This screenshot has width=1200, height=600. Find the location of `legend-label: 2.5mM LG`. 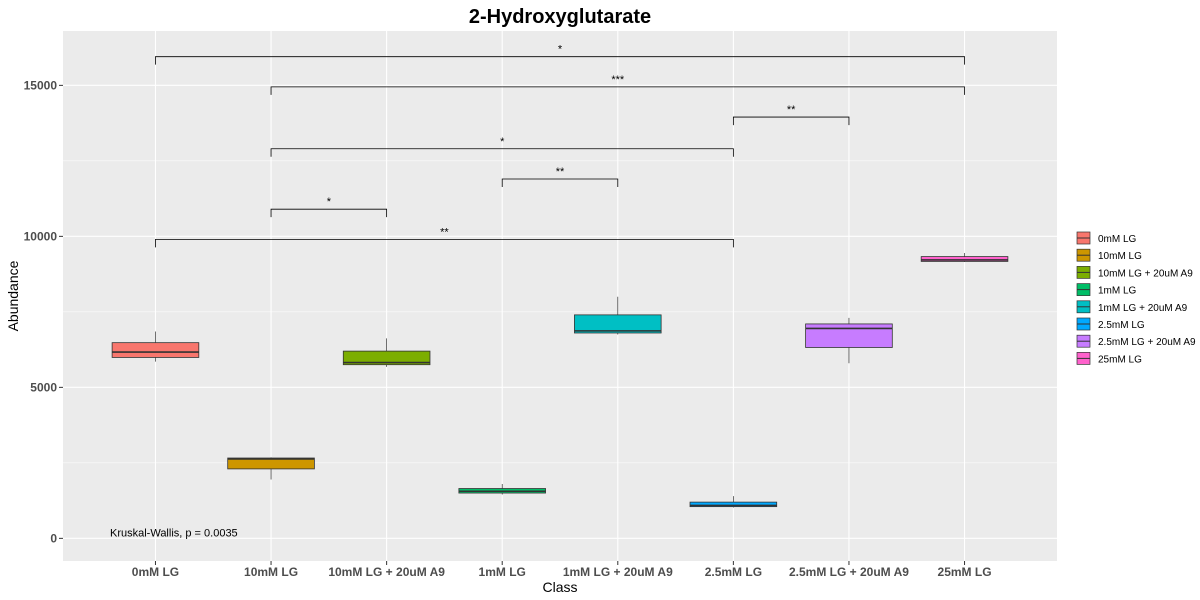

legend-label: 2.5mM LG is located at coordinates (1121, 325).